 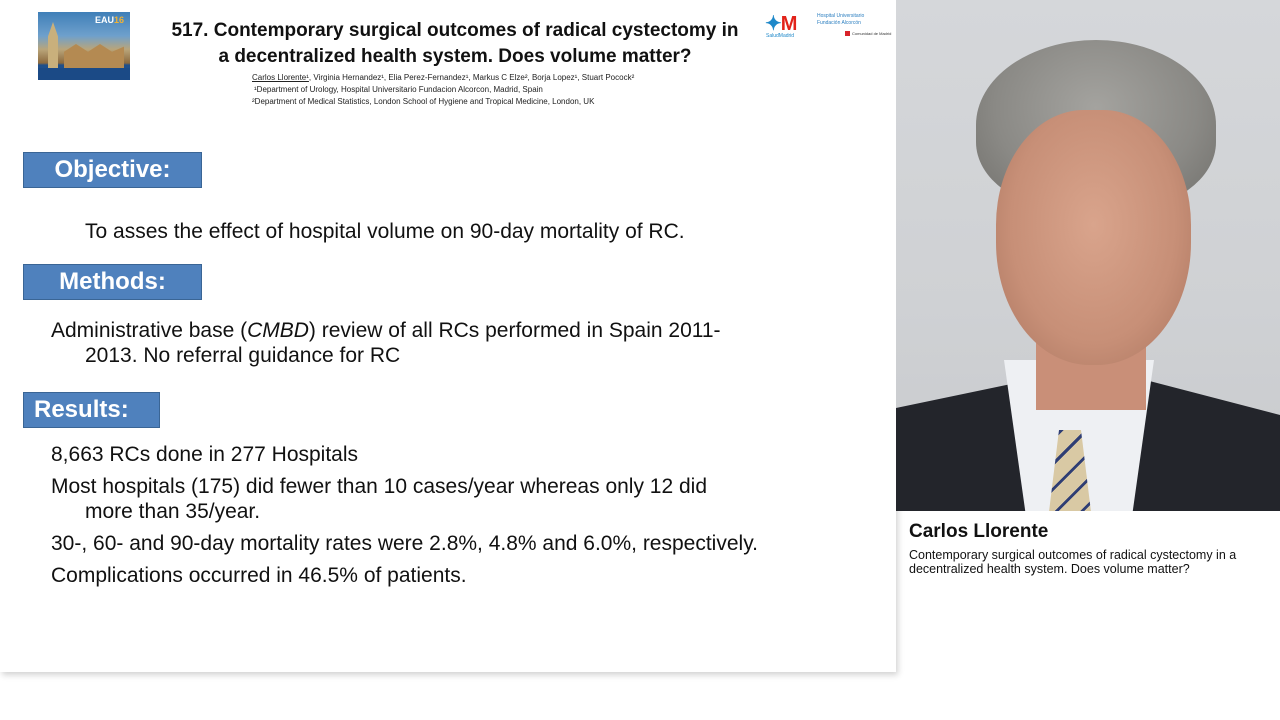 I want to click on results-heading: Results:, so click(x=91, y=410).